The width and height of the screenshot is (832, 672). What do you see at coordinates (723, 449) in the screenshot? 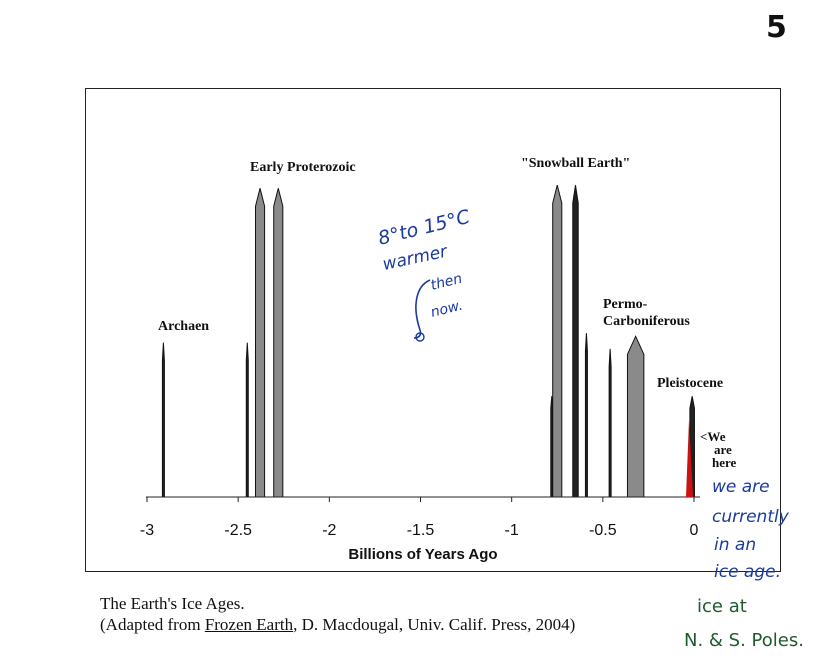
I see `label-are: are` at bounding box center [723, 449].